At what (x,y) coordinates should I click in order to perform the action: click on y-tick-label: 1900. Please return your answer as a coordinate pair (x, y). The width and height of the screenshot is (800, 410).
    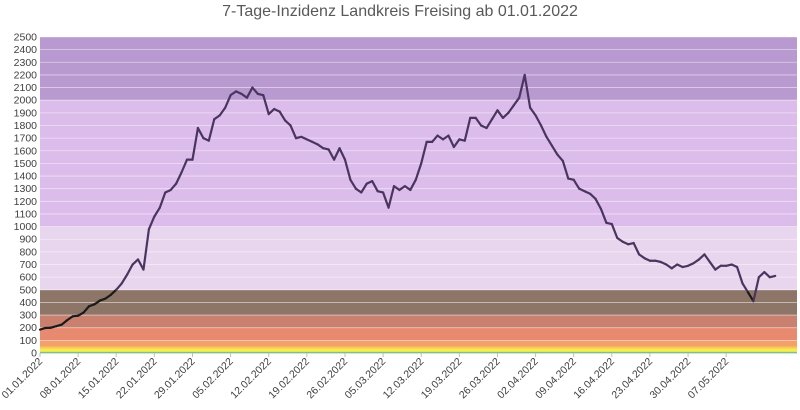
    Looking at the image, I should click on (26, 113).